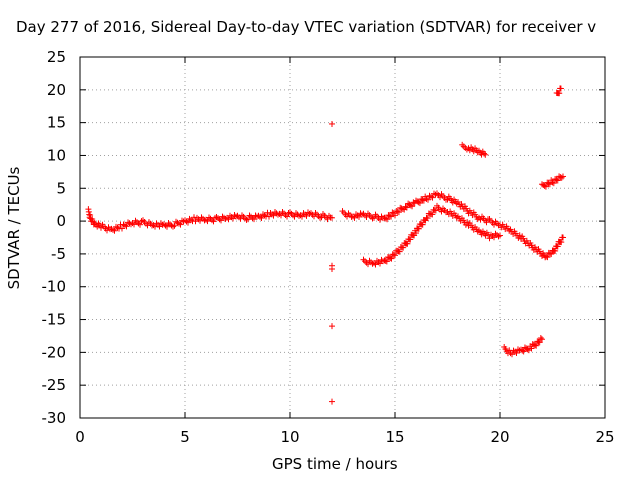 The width and height of the screenshot is (640, 480). What do you see at coordinates (185, 437) in the screenshot?
I see `x-tick-label: 5` at bounding box center [185, 437].